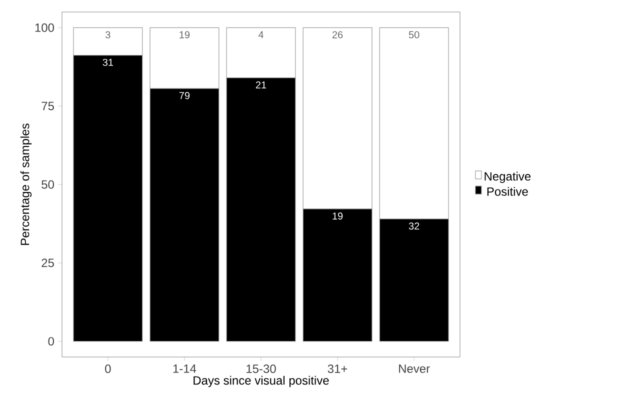 The height and width of the screenshot is (409, 628). I want to click on annotation: 32, so click(414, 226).